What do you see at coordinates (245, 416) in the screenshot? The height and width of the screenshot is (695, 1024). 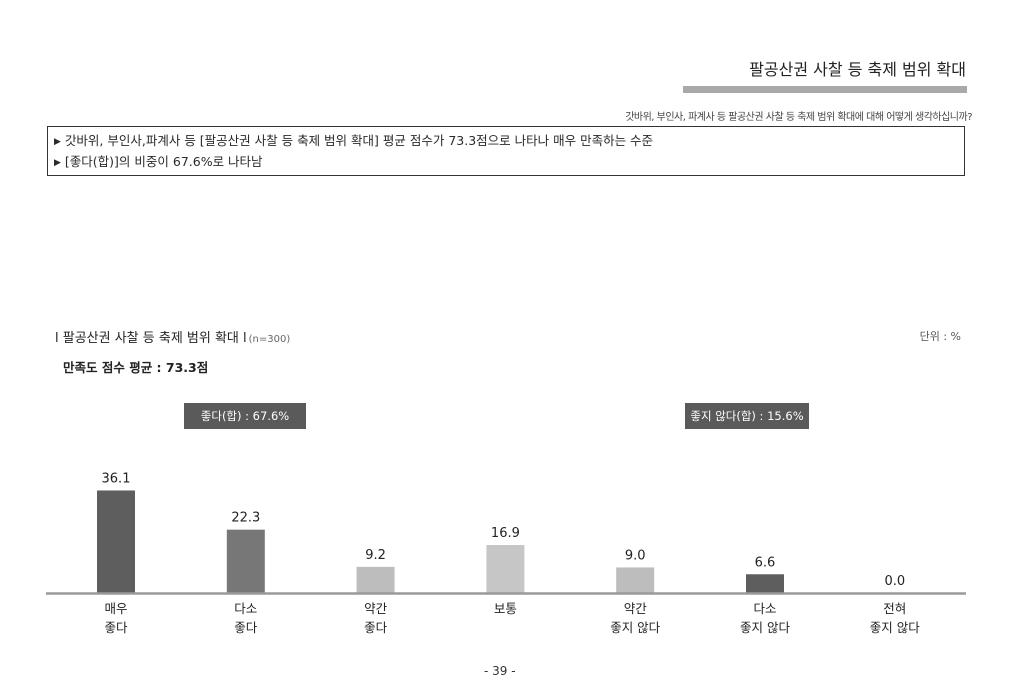 I see `positive-group-label: 좋다(합) : 67.6%` at bounding box center [245, 416].